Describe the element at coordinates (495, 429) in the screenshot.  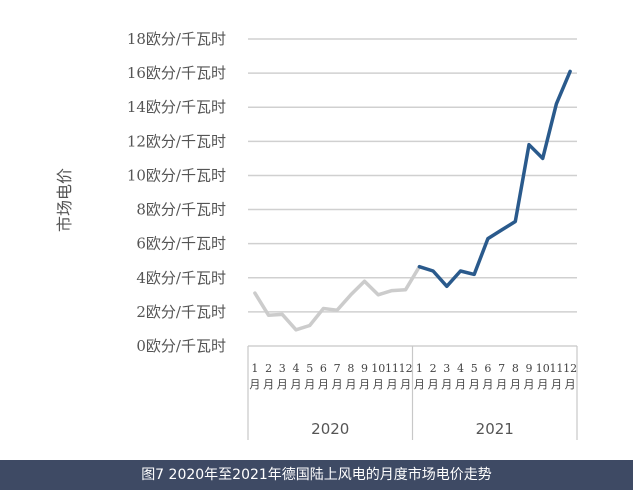
I see `year-label: 2021` at that location.